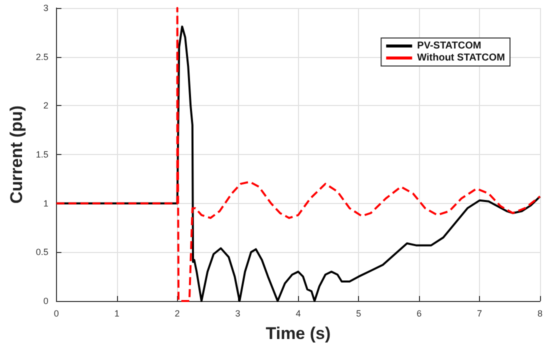 Image resolution: width=550 pixels, height=347 pixels. Describe the element at coordinates (449, 46) in the screenshot. I see `legend-label: PV-STATCOM` at that location.